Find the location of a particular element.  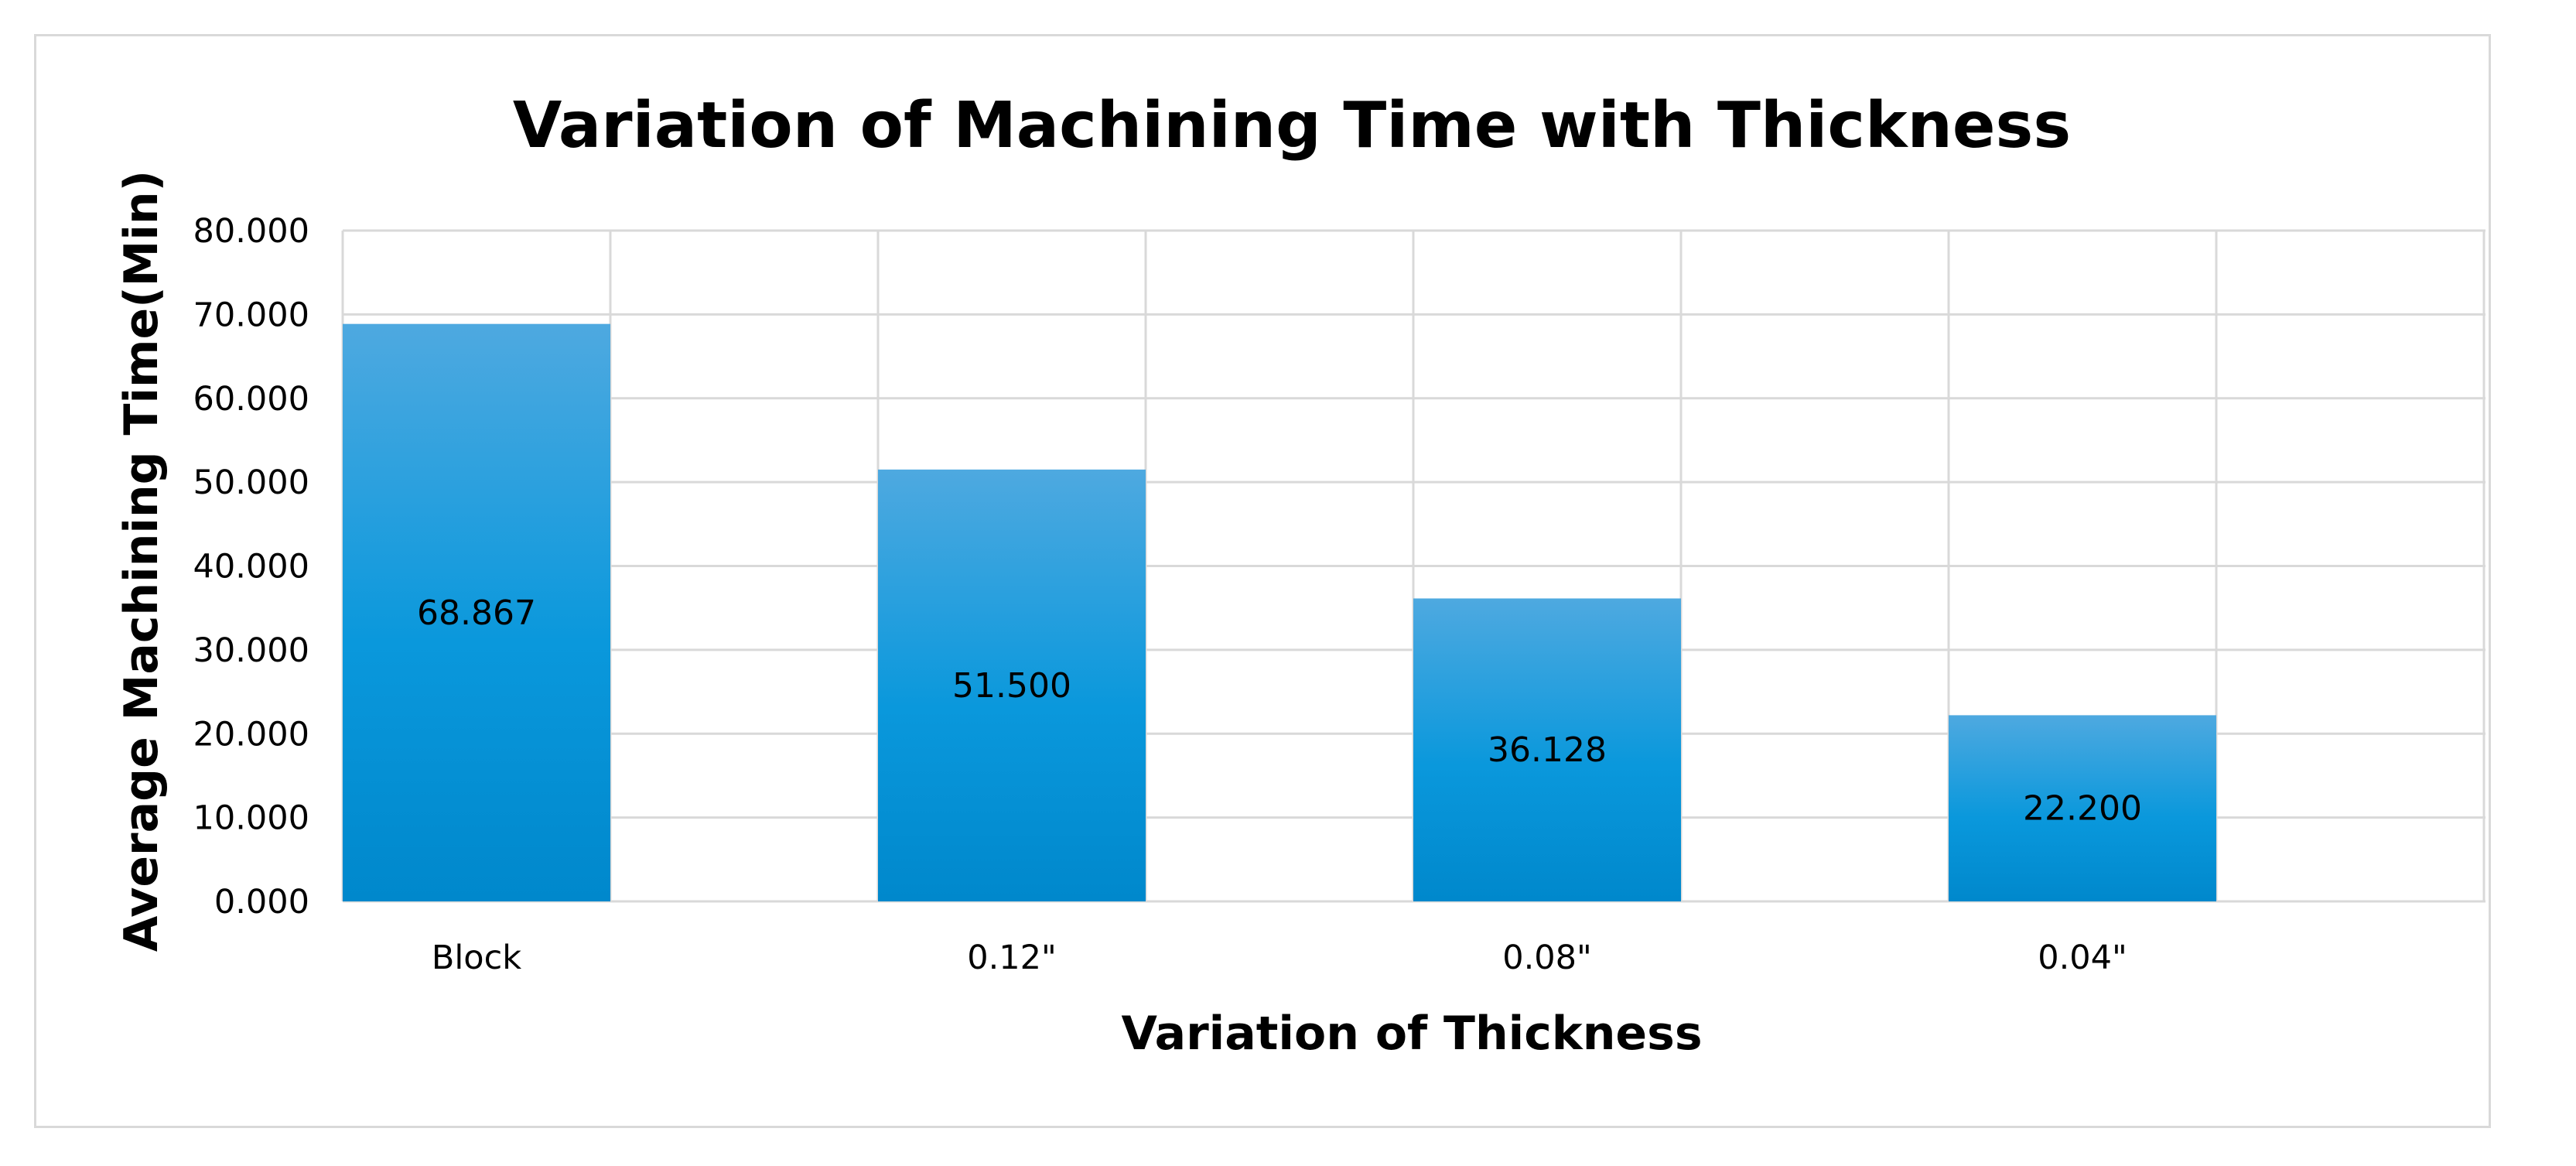

y-tick-label: 30.000 is located at coordinates (251, 651).